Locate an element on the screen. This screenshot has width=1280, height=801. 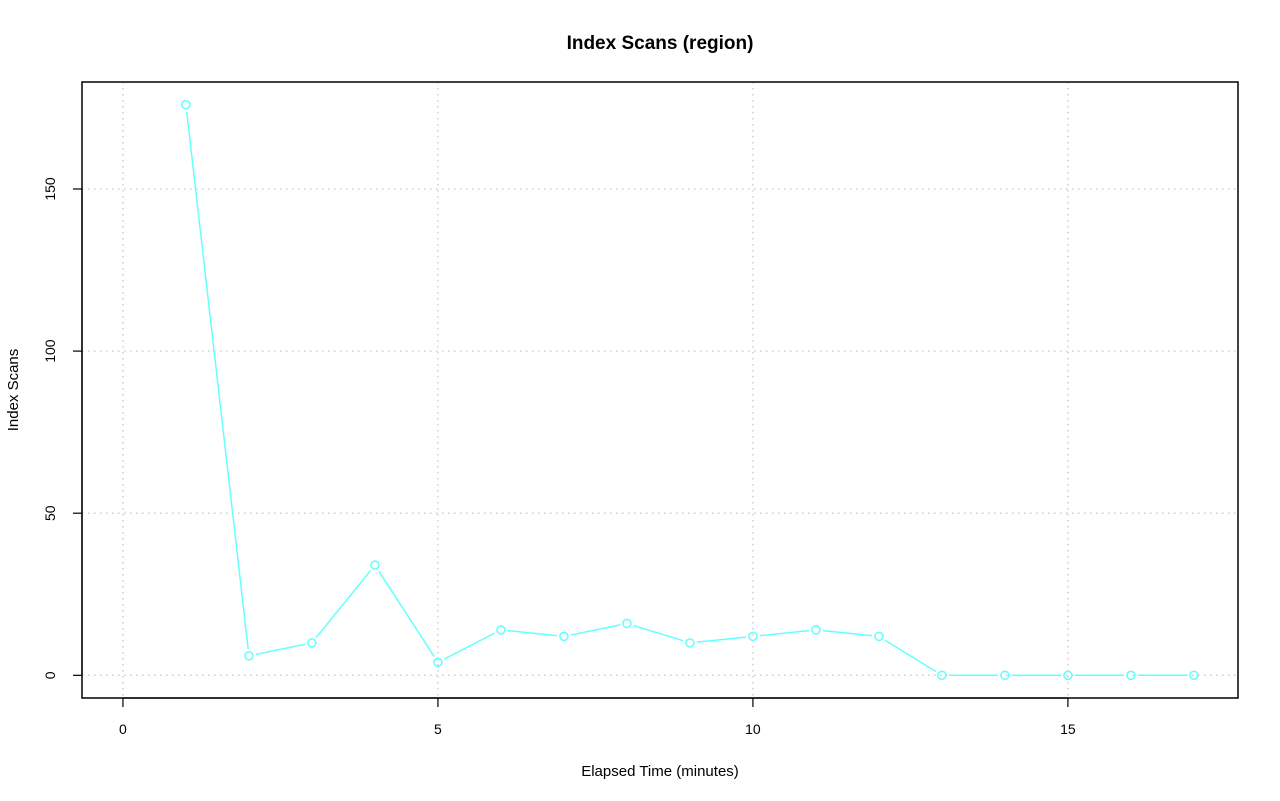
y-tick-label: 0 is located at coordinates (50, 675).